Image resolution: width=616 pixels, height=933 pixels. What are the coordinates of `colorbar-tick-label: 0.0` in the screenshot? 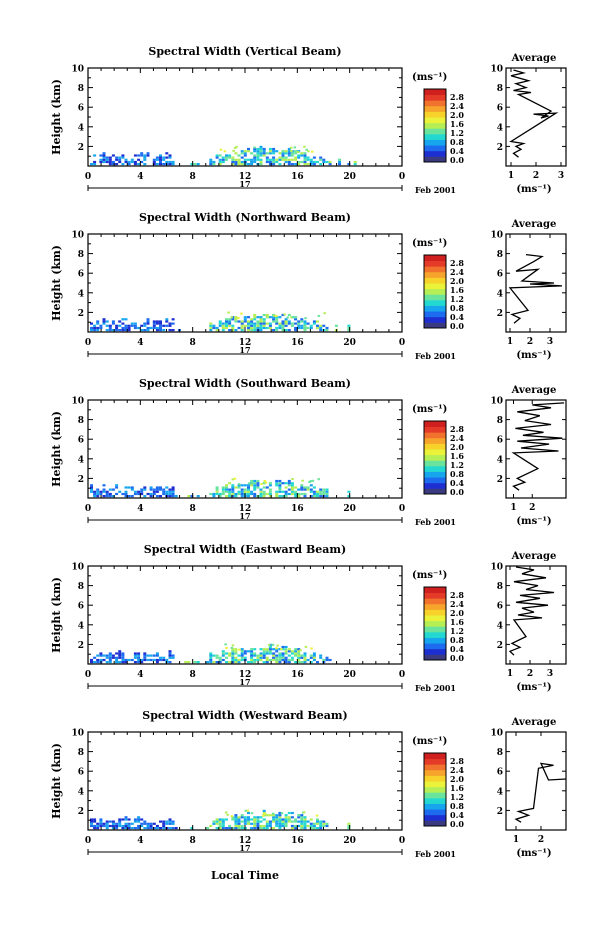 It's located at (457, 492).